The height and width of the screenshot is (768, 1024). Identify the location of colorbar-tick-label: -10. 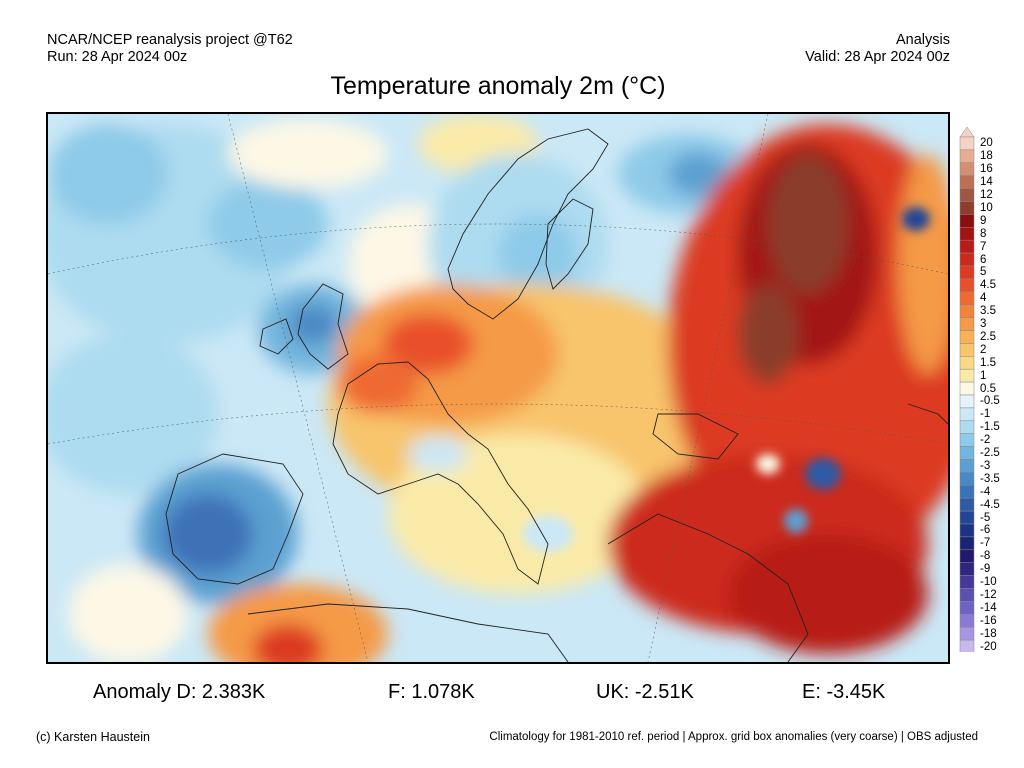
(988, 582).